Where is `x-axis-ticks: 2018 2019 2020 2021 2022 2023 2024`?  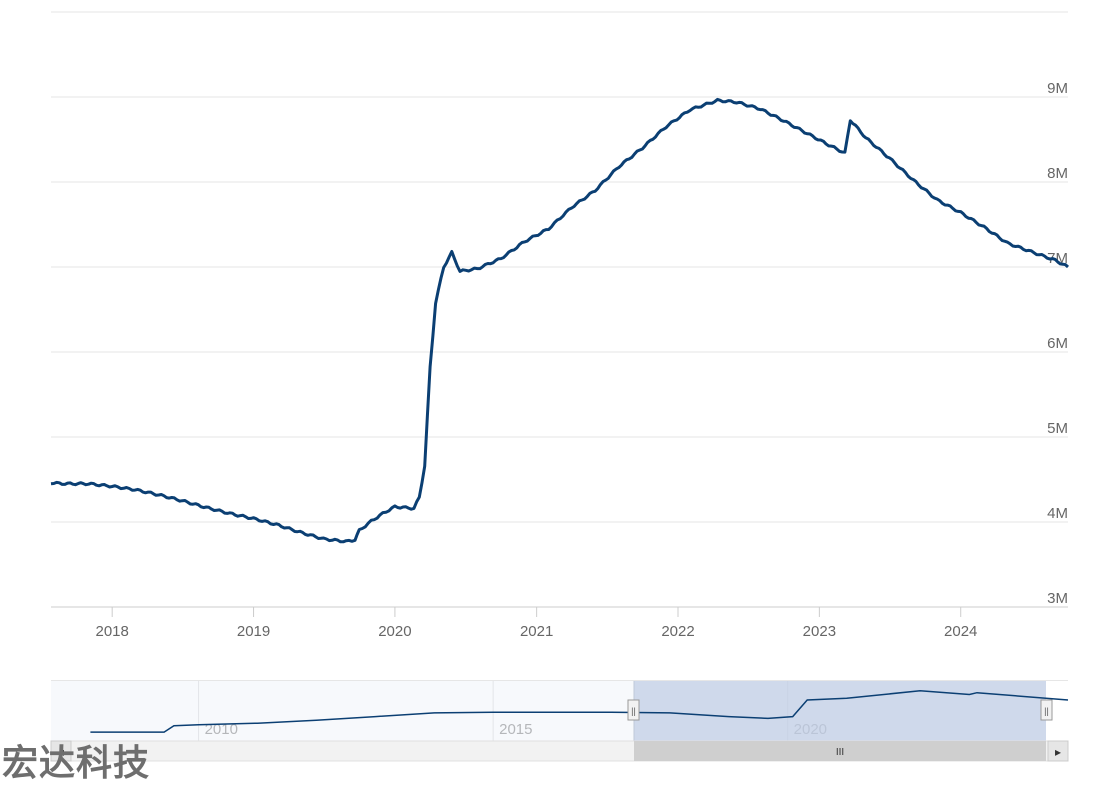 x-axis-ticks: 2018 2019 2020 2021 2022 2023 2024 is located at coordinates (536, 623).